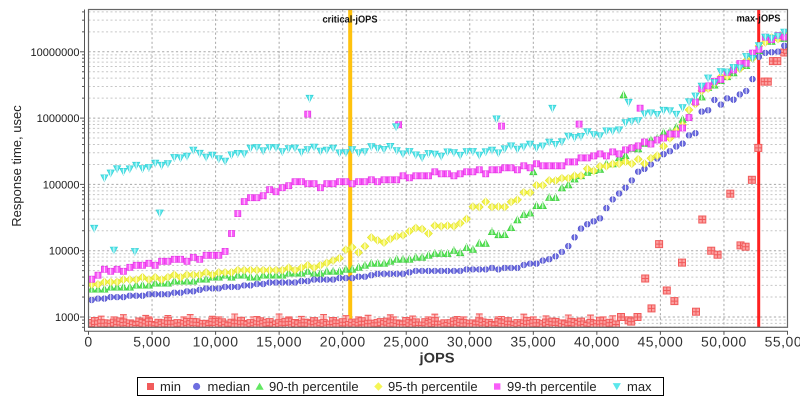 This screenshot has height=400, width=800. Describe the element at coordinates (16, 166) in the screenshot. I see `svg-text: Response time, usec` at that location.